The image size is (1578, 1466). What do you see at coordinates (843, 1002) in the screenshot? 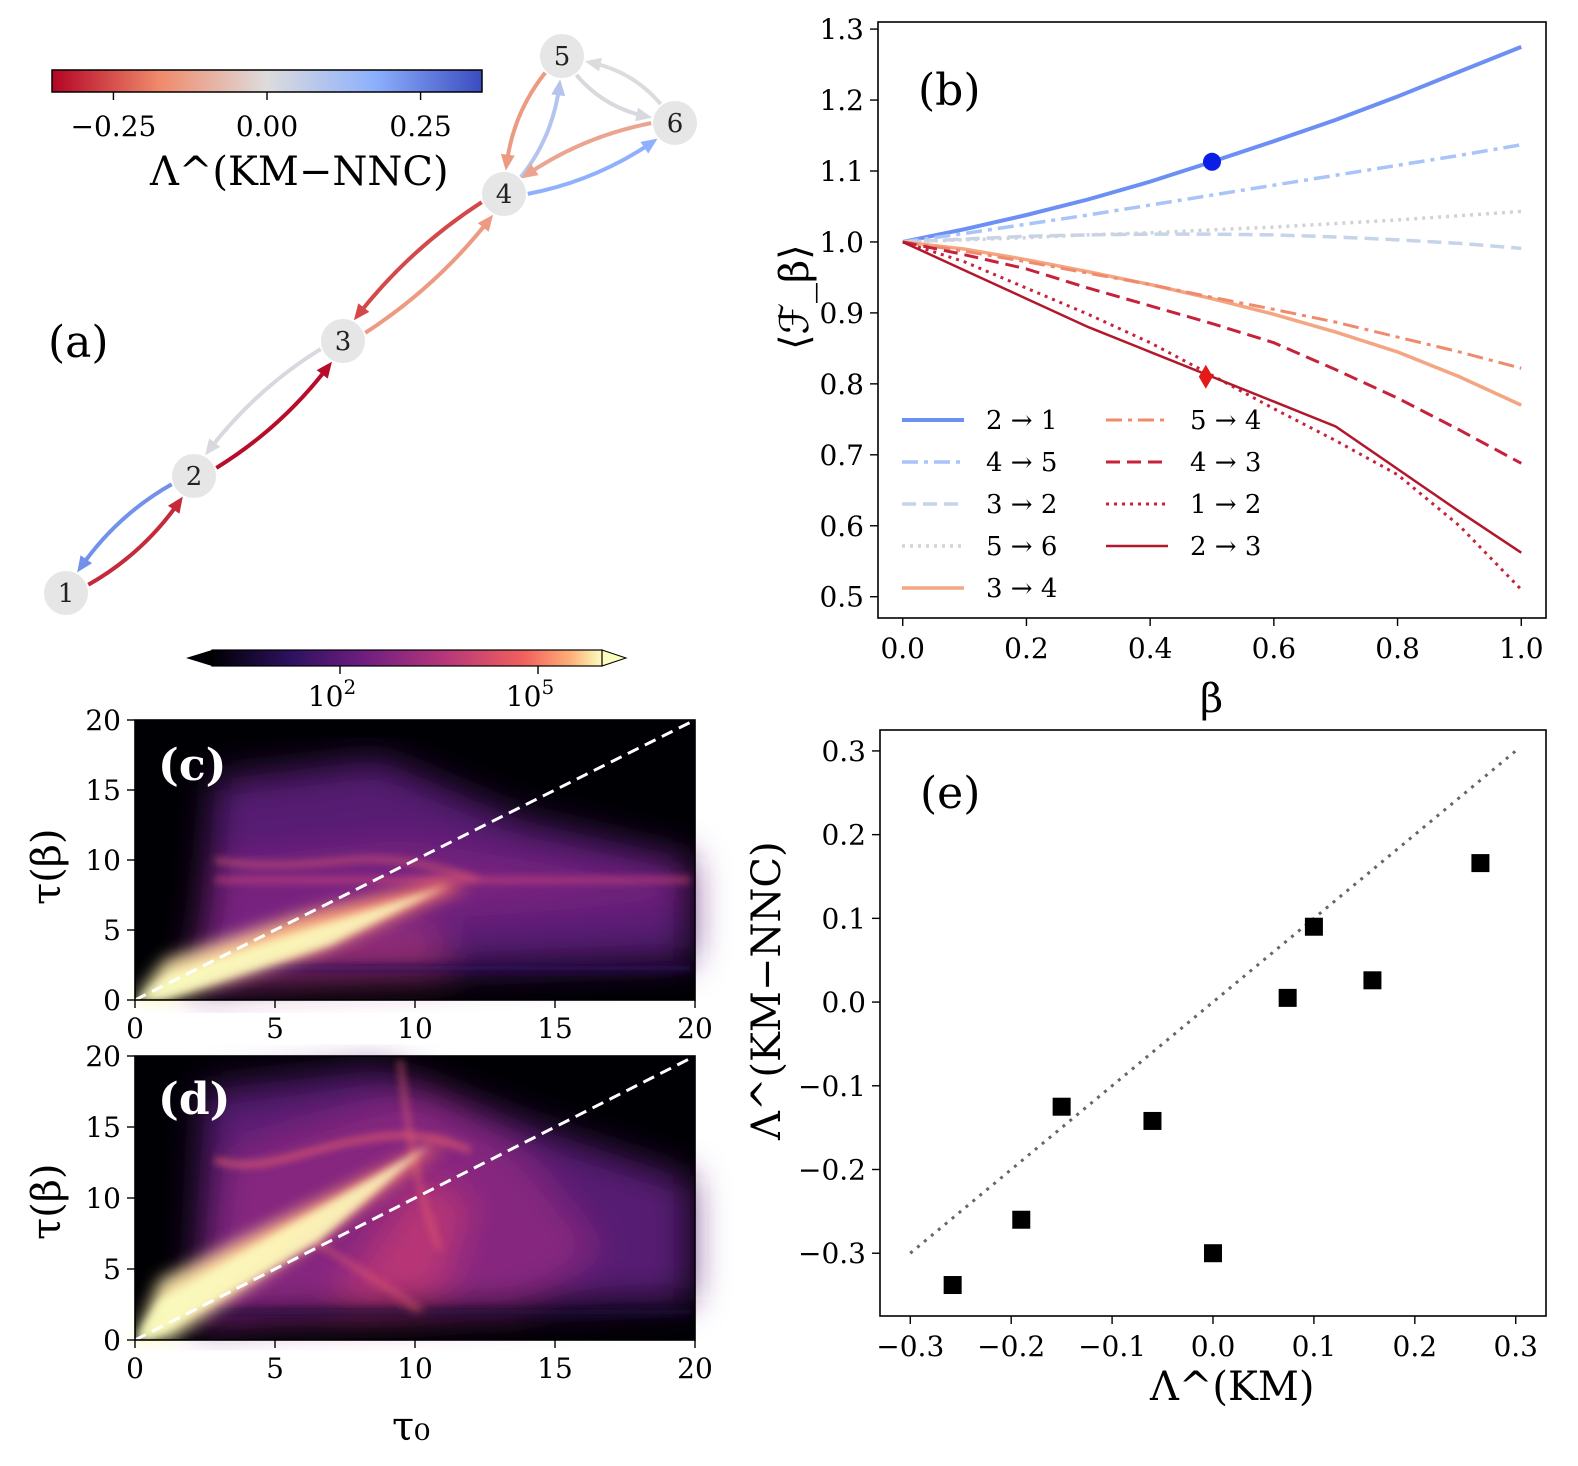
I see `panel-e-ytick-label: 0.0` at bounding box center [843, 1002].